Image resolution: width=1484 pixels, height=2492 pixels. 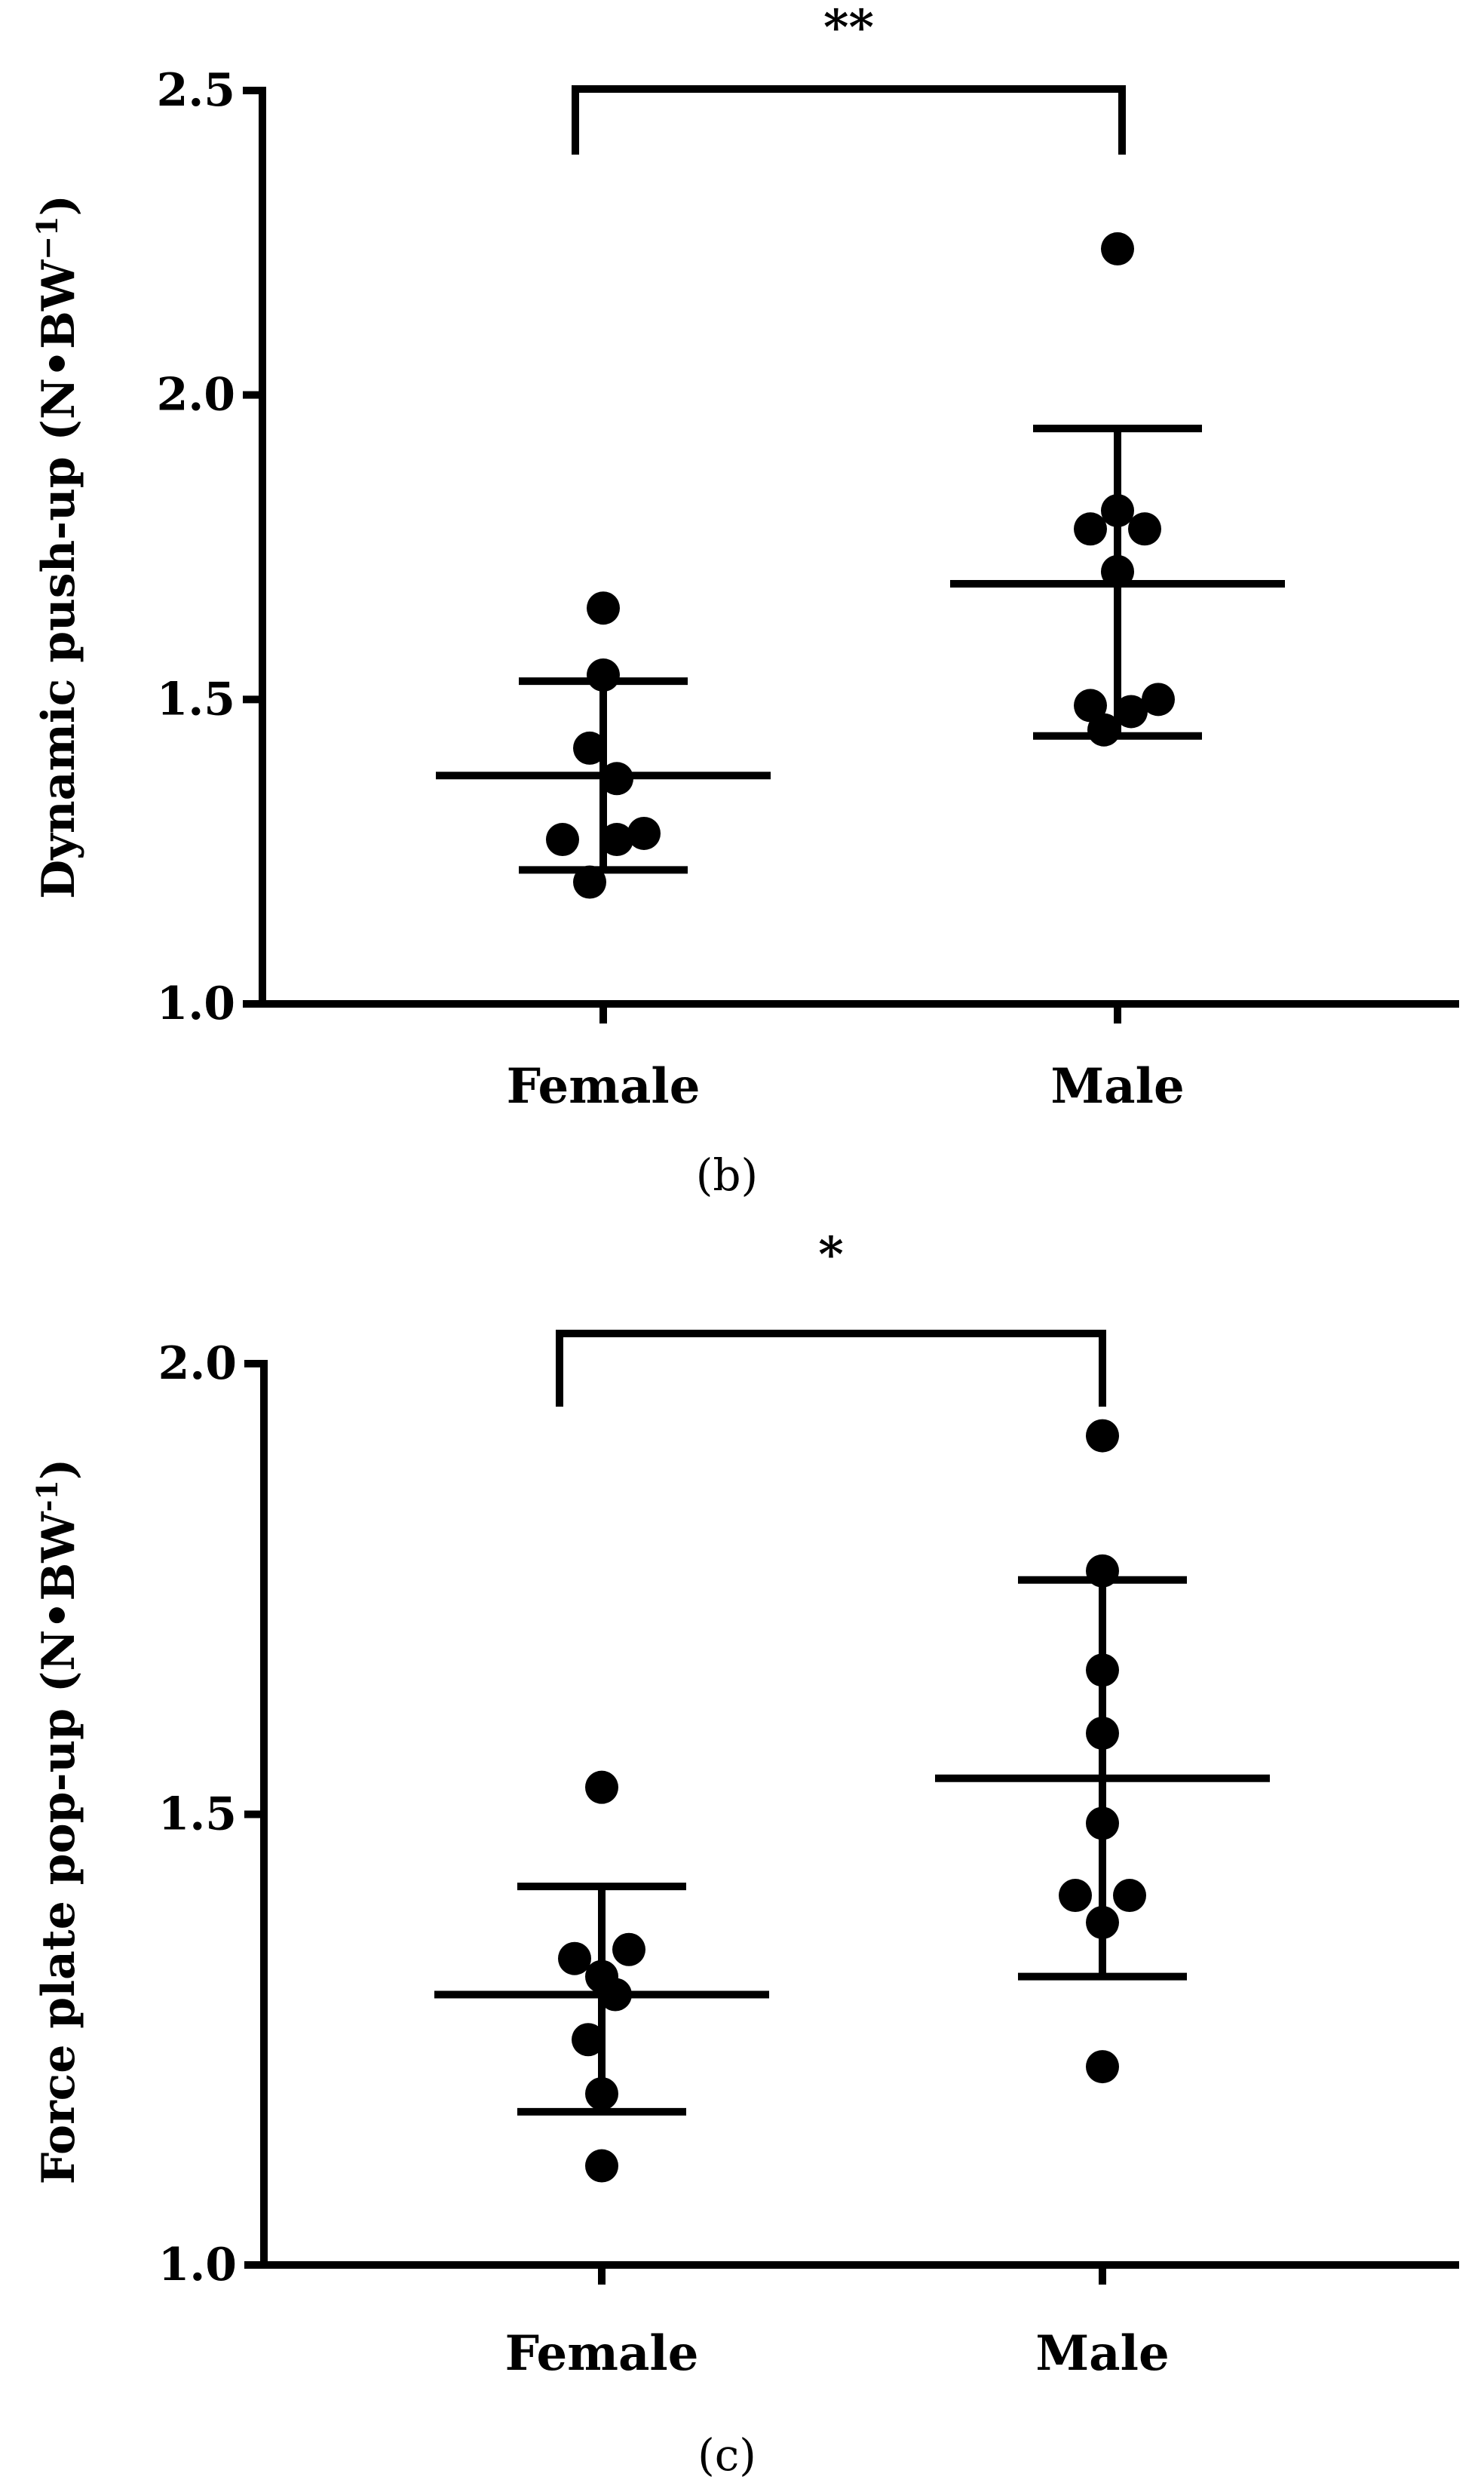 What do you see at coordinates (727, 1175) in the screenshot?
I see `panel-label: (b)` at bounding box center [727, 1175].